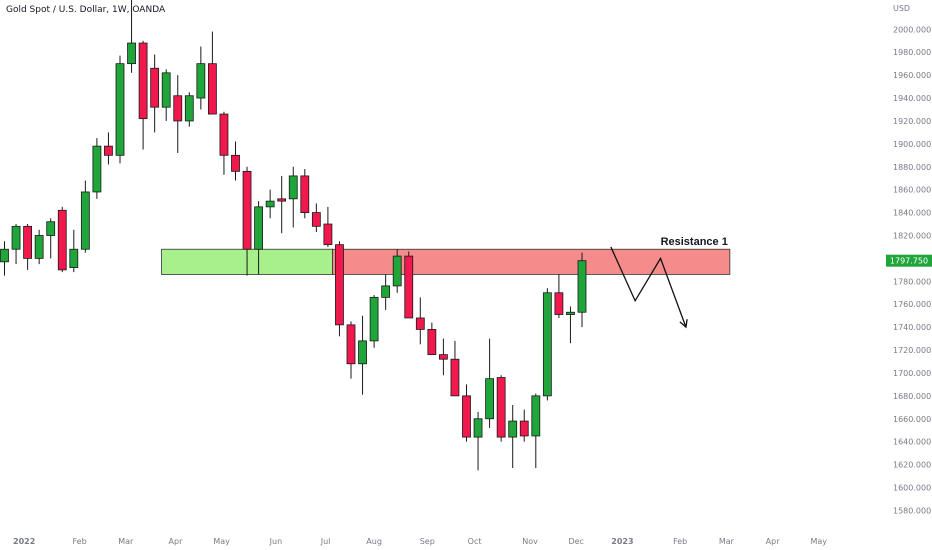  I want to click on time-tick-label: Jun, so click(276, 541).